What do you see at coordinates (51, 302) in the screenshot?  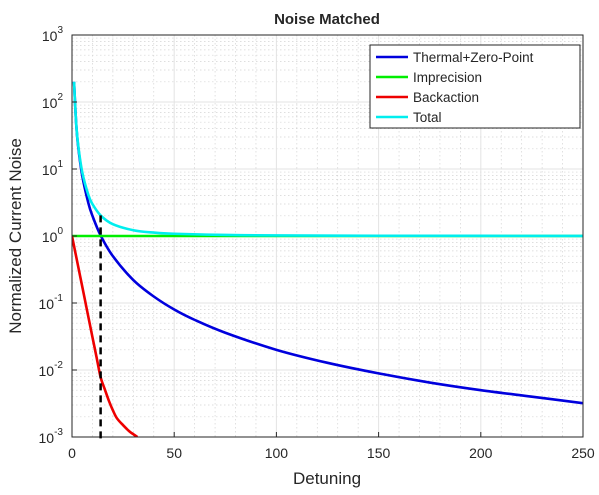 I see `y-tick-label: 10⁻¹` at bounding box center [51, 302].